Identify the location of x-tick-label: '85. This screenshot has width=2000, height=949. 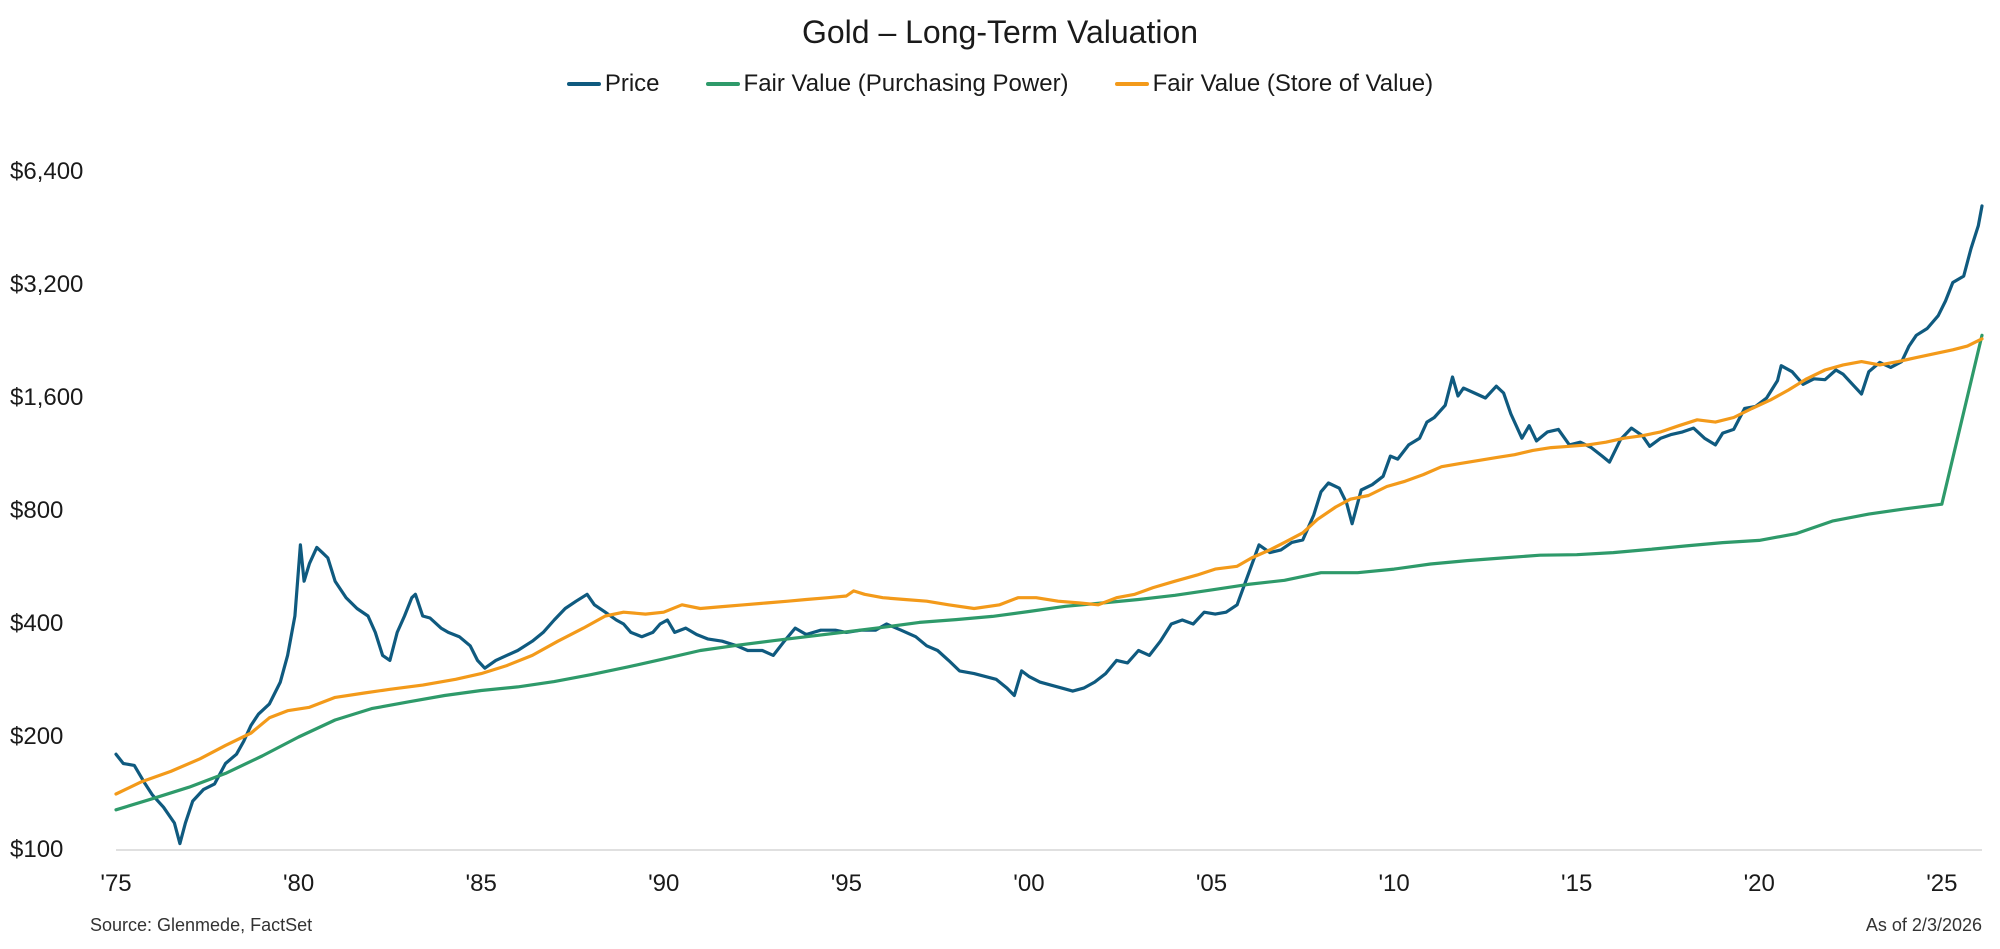
(481, 883).